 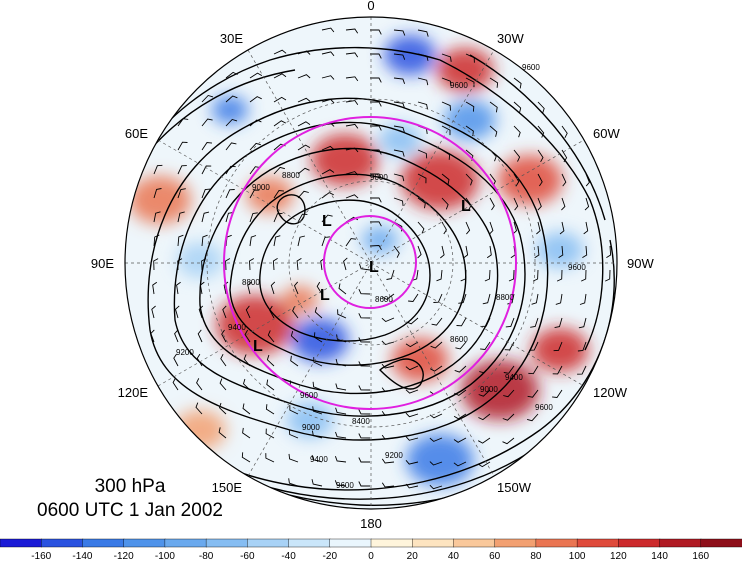 What do you see at coordinates (370, 6) in the screenshot?
I see `lon-label-0: 0` at bounding box center [370, 6].